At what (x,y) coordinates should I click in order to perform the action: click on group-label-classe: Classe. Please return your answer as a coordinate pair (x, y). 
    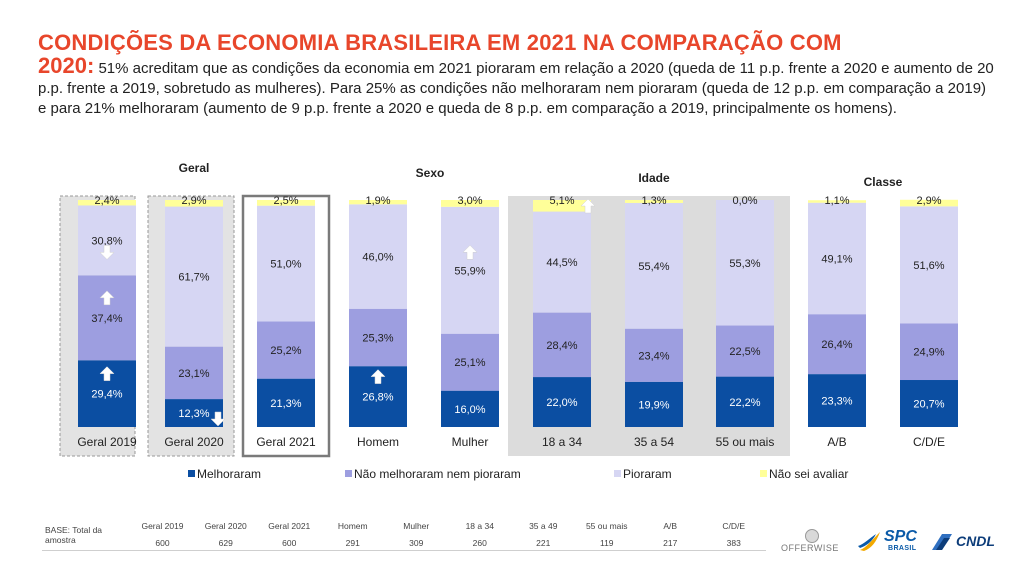
    Looking at the image, I should click on (883, 182).